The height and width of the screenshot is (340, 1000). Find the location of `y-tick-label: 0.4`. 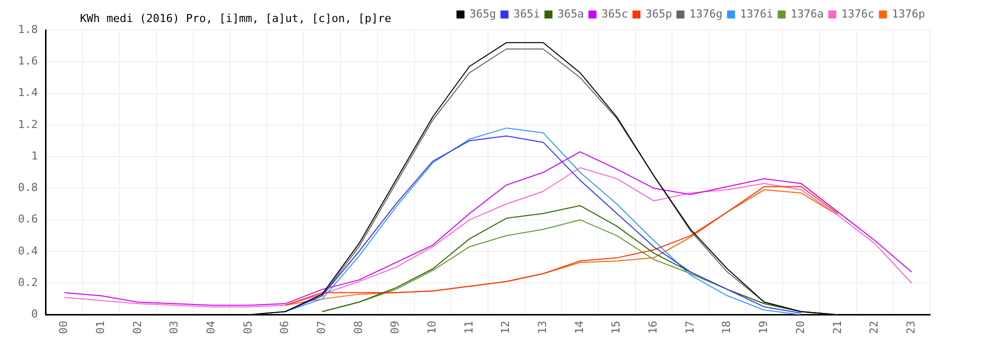

y-tick-label: 0.4 is located at coordinates (28, 251).